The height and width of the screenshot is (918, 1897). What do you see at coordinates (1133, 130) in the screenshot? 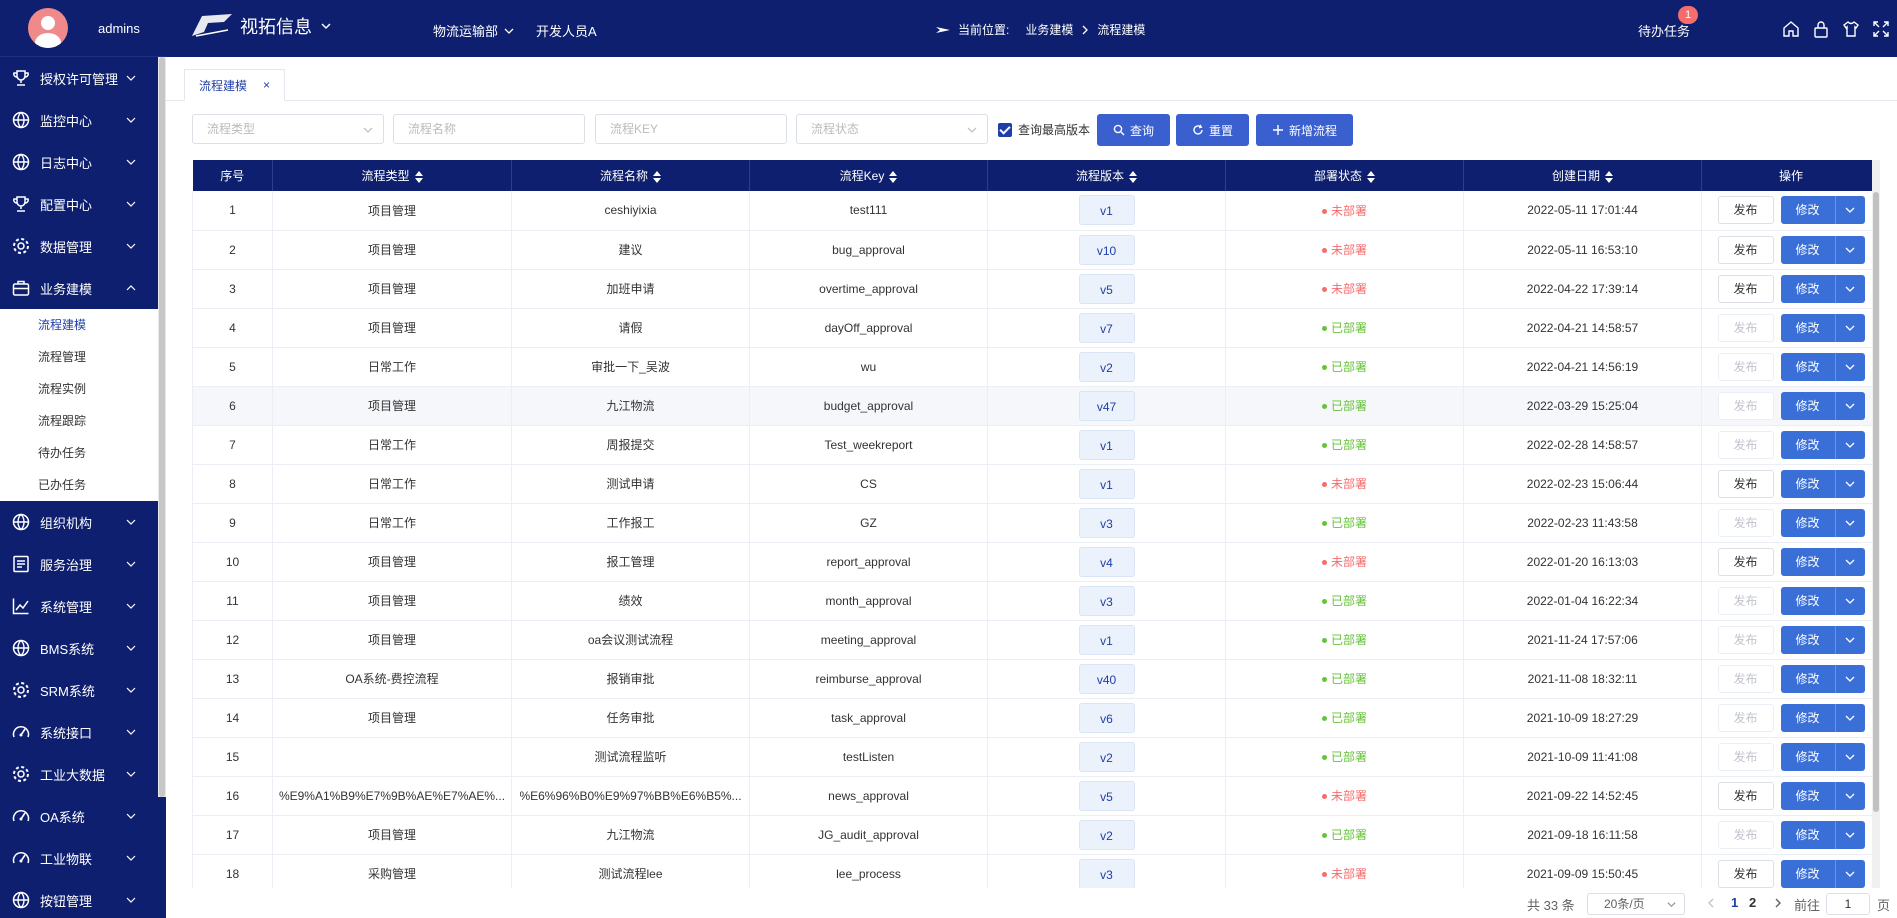
I see `search-button: 查询` at bounding box center [1133, 130].